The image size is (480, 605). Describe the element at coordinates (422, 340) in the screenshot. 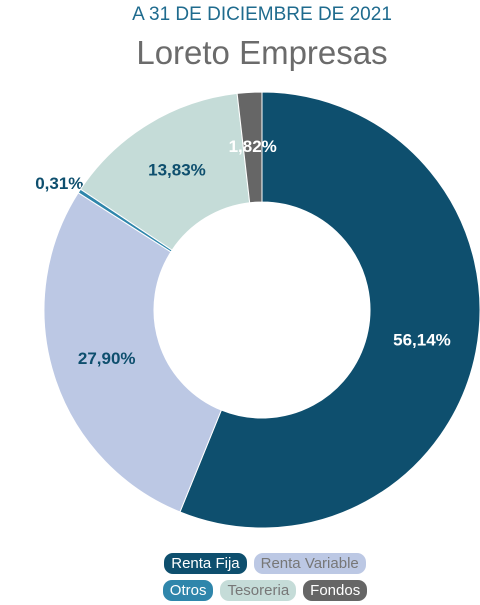

I see `data-label: 56,14%` at that location.